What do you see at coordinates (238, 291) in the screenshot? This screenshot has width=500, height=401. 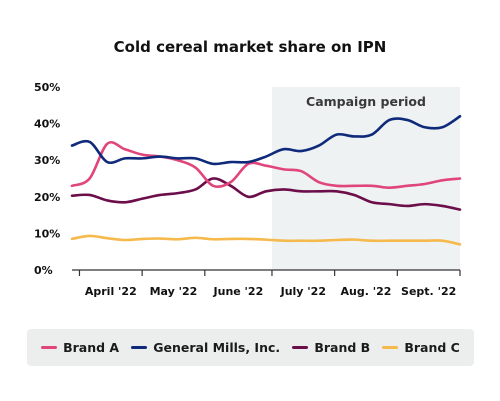 I see `x-tick-label: June '22` at bounding box center [238, 291].